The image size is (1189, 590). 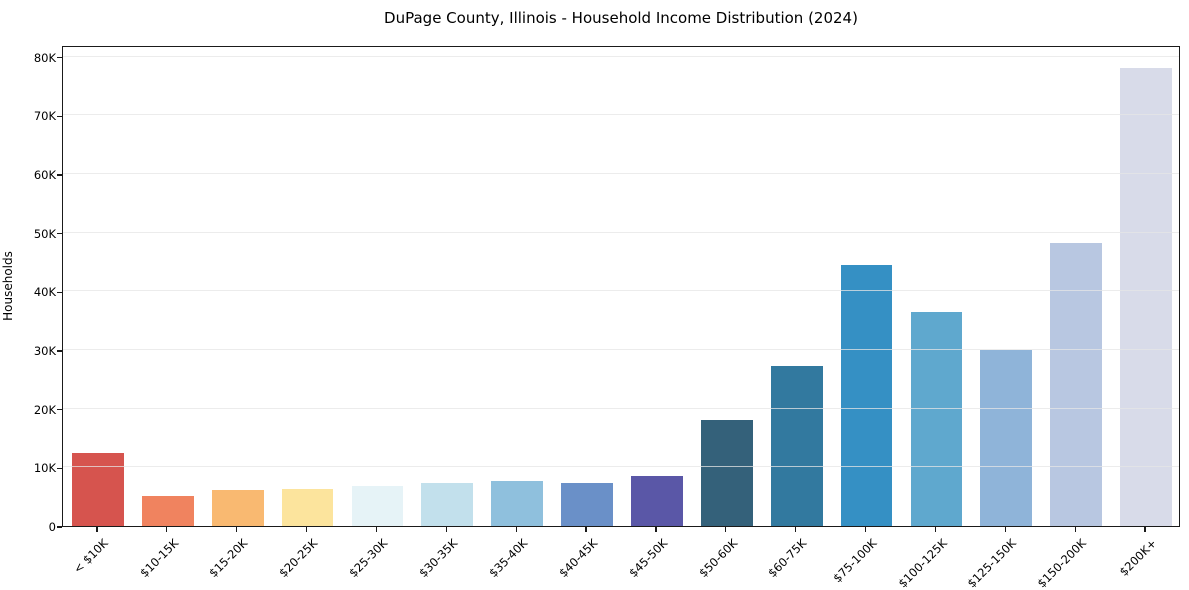 I want to click on x-tick-label-$60-75K: $60-75K, so click(x=787, y=558).